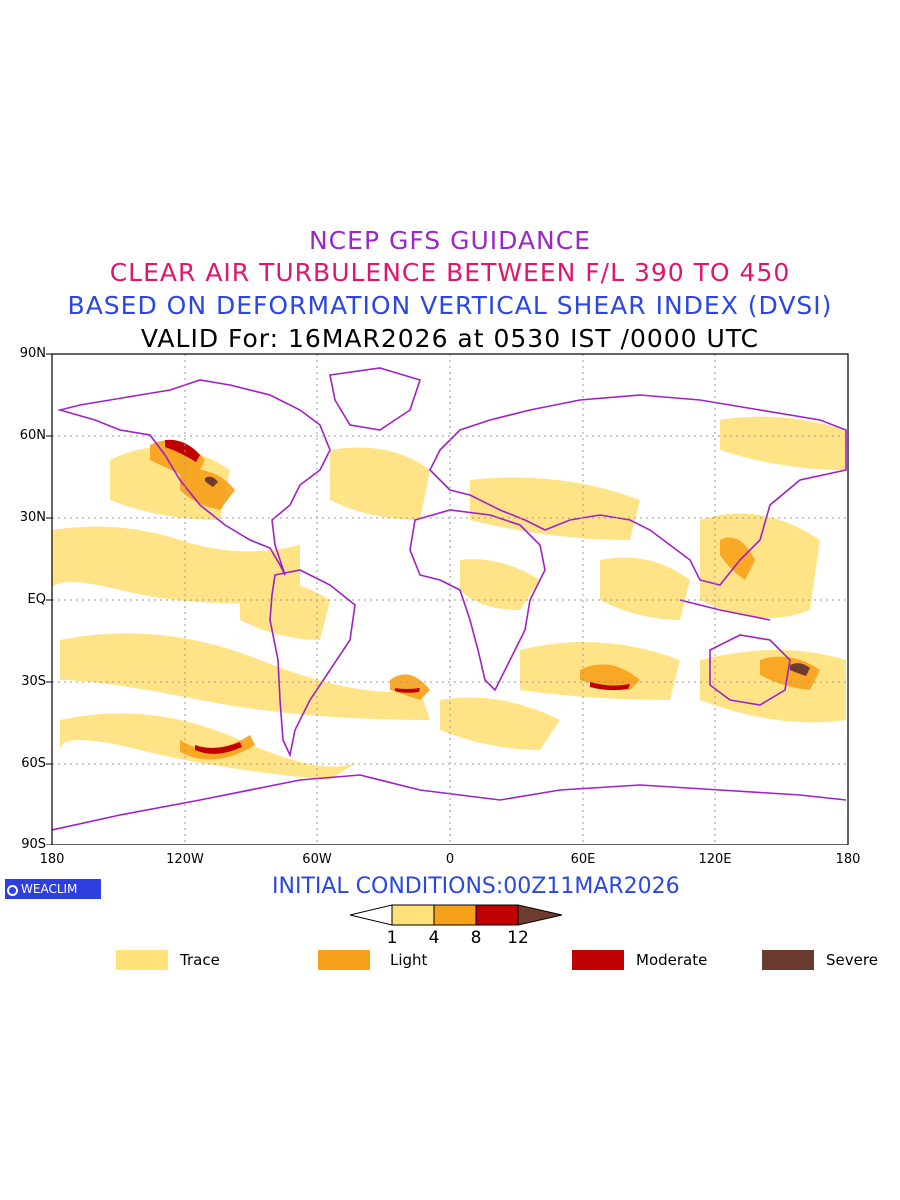 The height and width of the screenshot is (1200, 900). I want to click on colorbar-tick-8: 8, so click(476, 938).